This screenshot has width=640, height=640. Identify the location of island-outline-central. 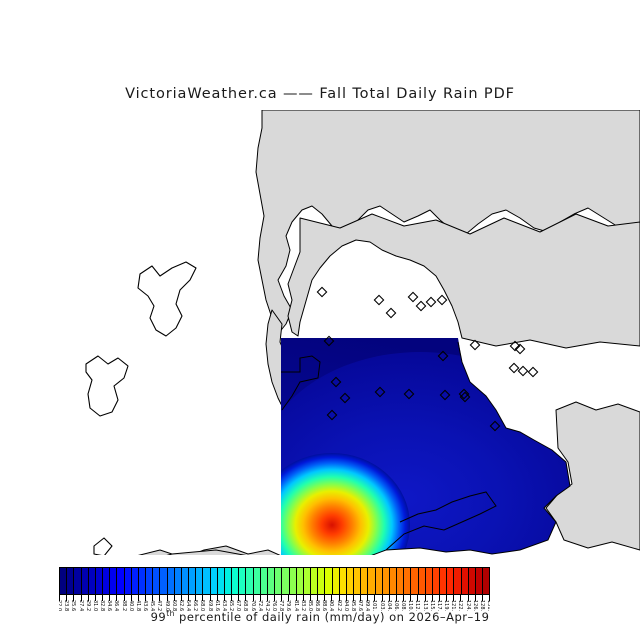
(107, 386).